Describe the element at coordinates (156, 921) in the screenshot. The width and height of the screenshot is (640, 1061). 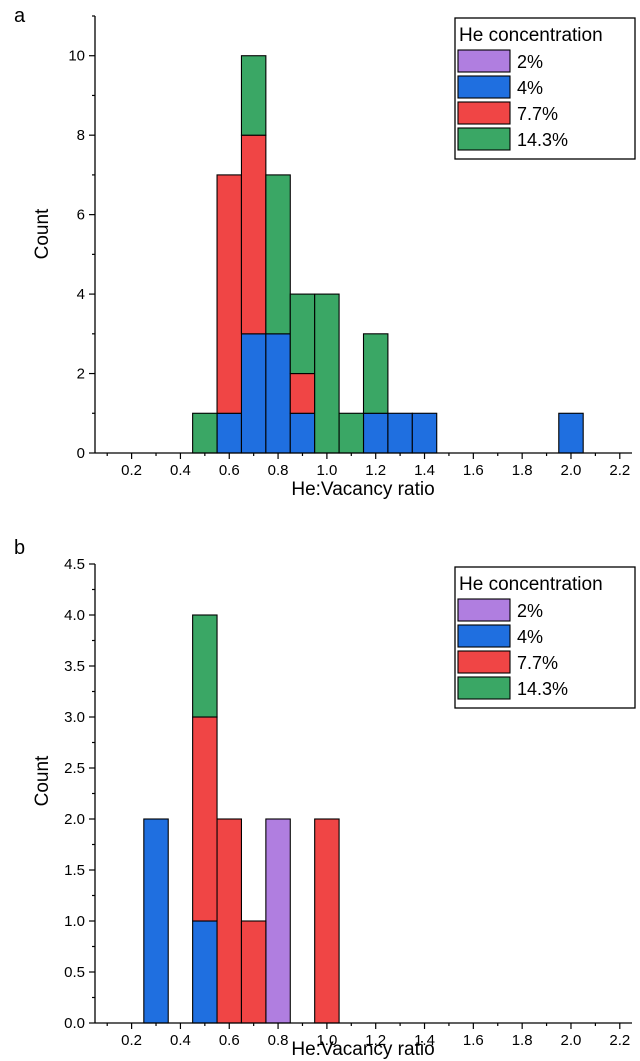
I see `bar-4pct-x0.3` at that location.